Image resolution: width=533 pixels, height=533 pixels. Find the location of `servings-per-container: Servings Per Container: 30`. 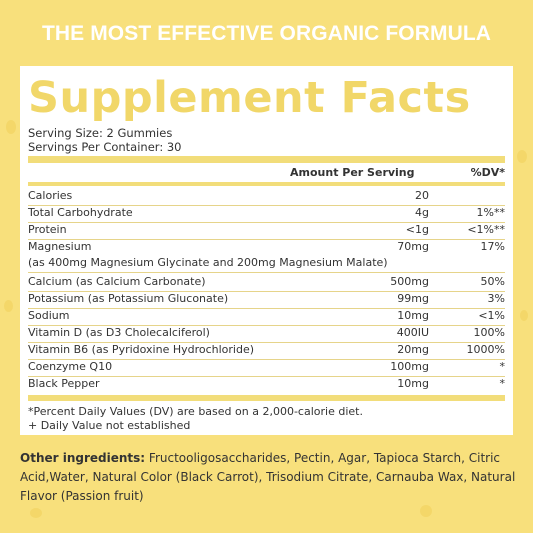

servings-per-container: Servings Per Container: 30 is located at coordinates (105, 147).